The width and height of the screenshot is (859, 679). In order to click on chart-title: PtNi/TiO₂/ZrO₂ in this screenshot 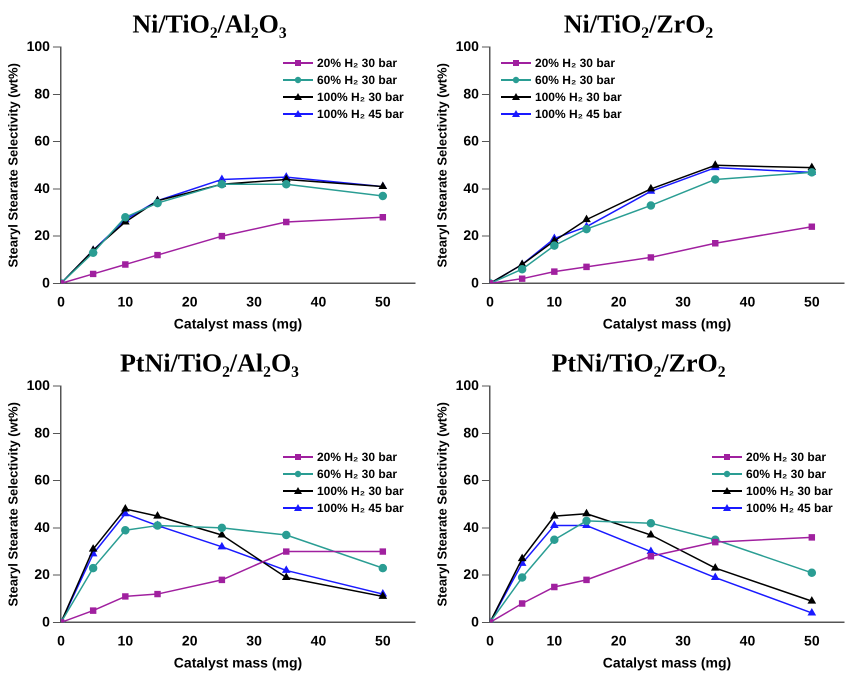, I will do `click(638, 363)`.